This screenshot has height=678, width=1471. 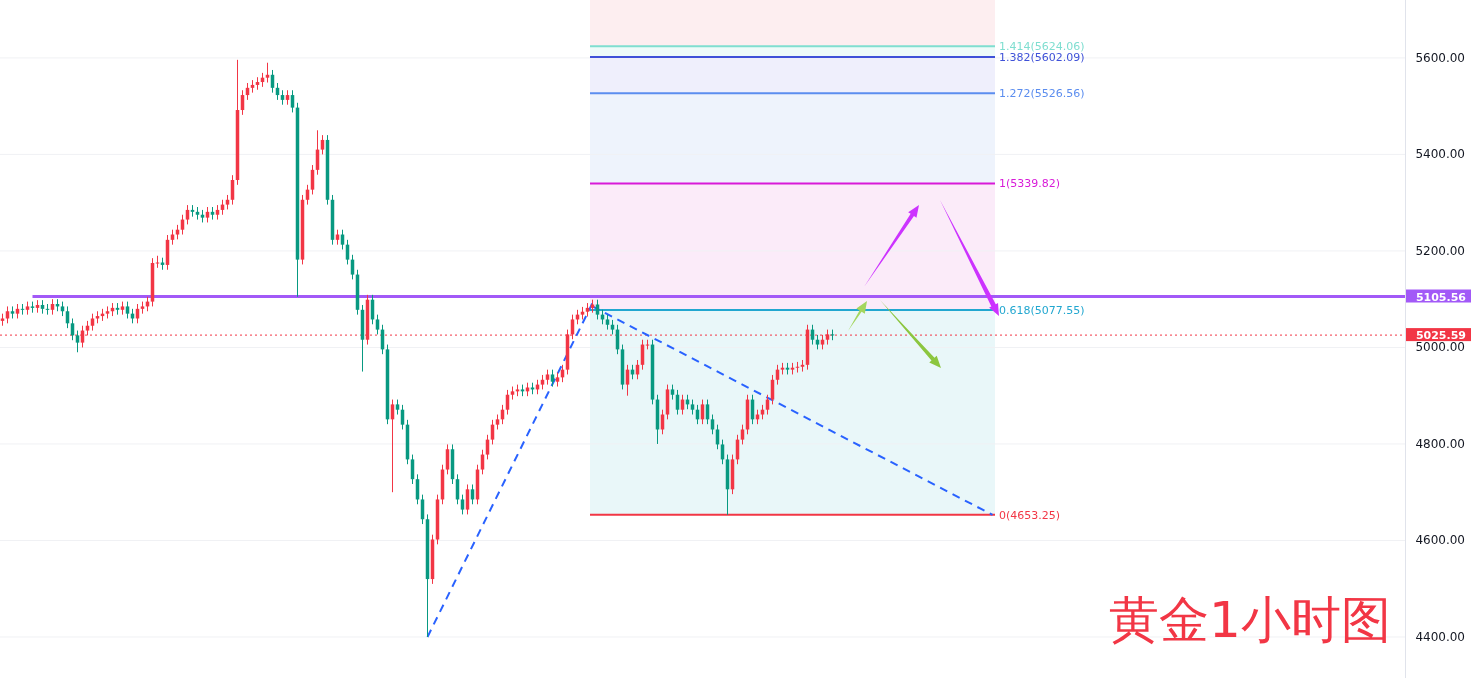 I want to click on ref-line-label: 1.272(5526.56), so click(x=1042, y=94).